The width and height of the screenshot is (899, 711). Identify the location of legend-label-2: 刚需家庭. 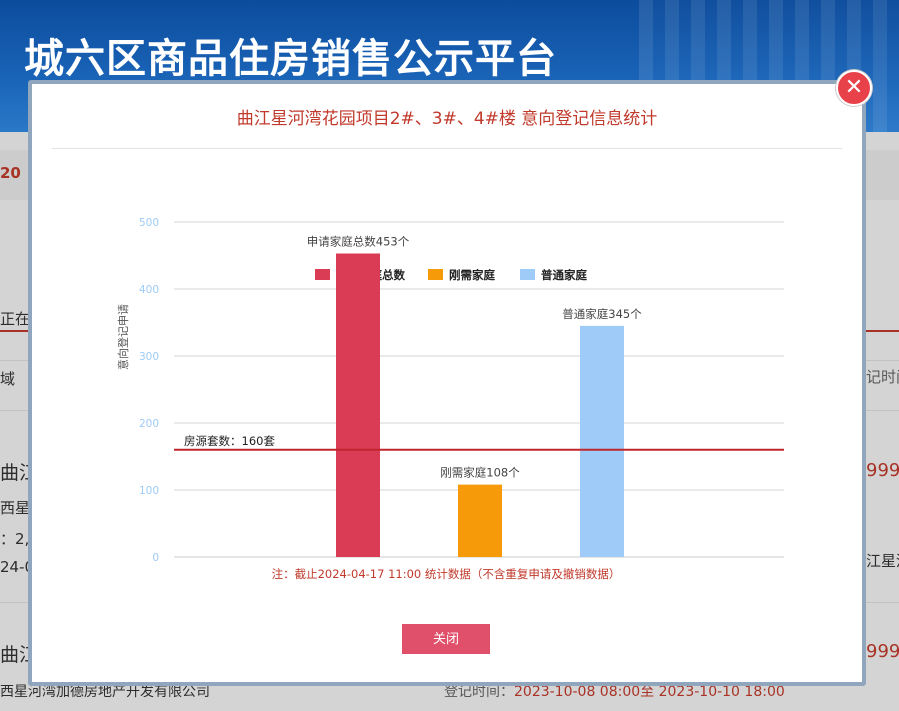
(472, 275).